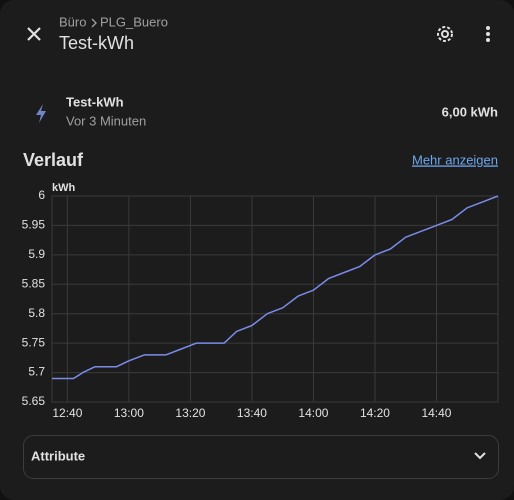 The width and height of the screenshot is (514, 500). Describe the element at coordinates (41, 195) in the screenshot. I see `y-tick-label: 6` at that location.